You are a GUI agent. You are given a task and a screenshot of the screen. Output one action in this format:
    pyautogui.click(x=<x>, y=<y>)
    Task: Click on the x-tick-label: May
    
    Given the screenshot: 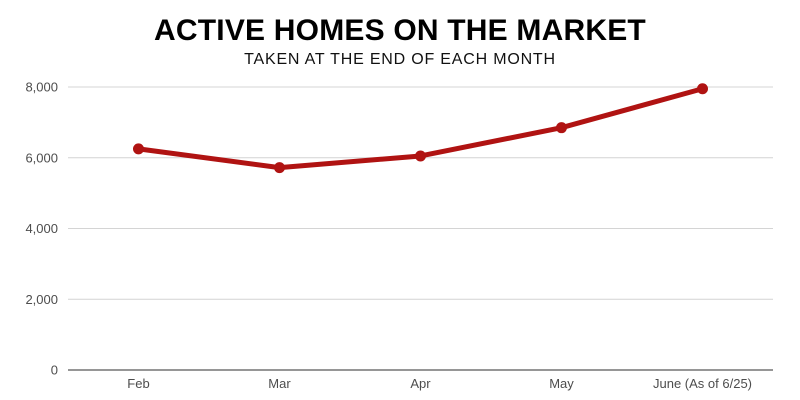 What is the action you would take?
    pyautogui.click(x=561, y=383)
    